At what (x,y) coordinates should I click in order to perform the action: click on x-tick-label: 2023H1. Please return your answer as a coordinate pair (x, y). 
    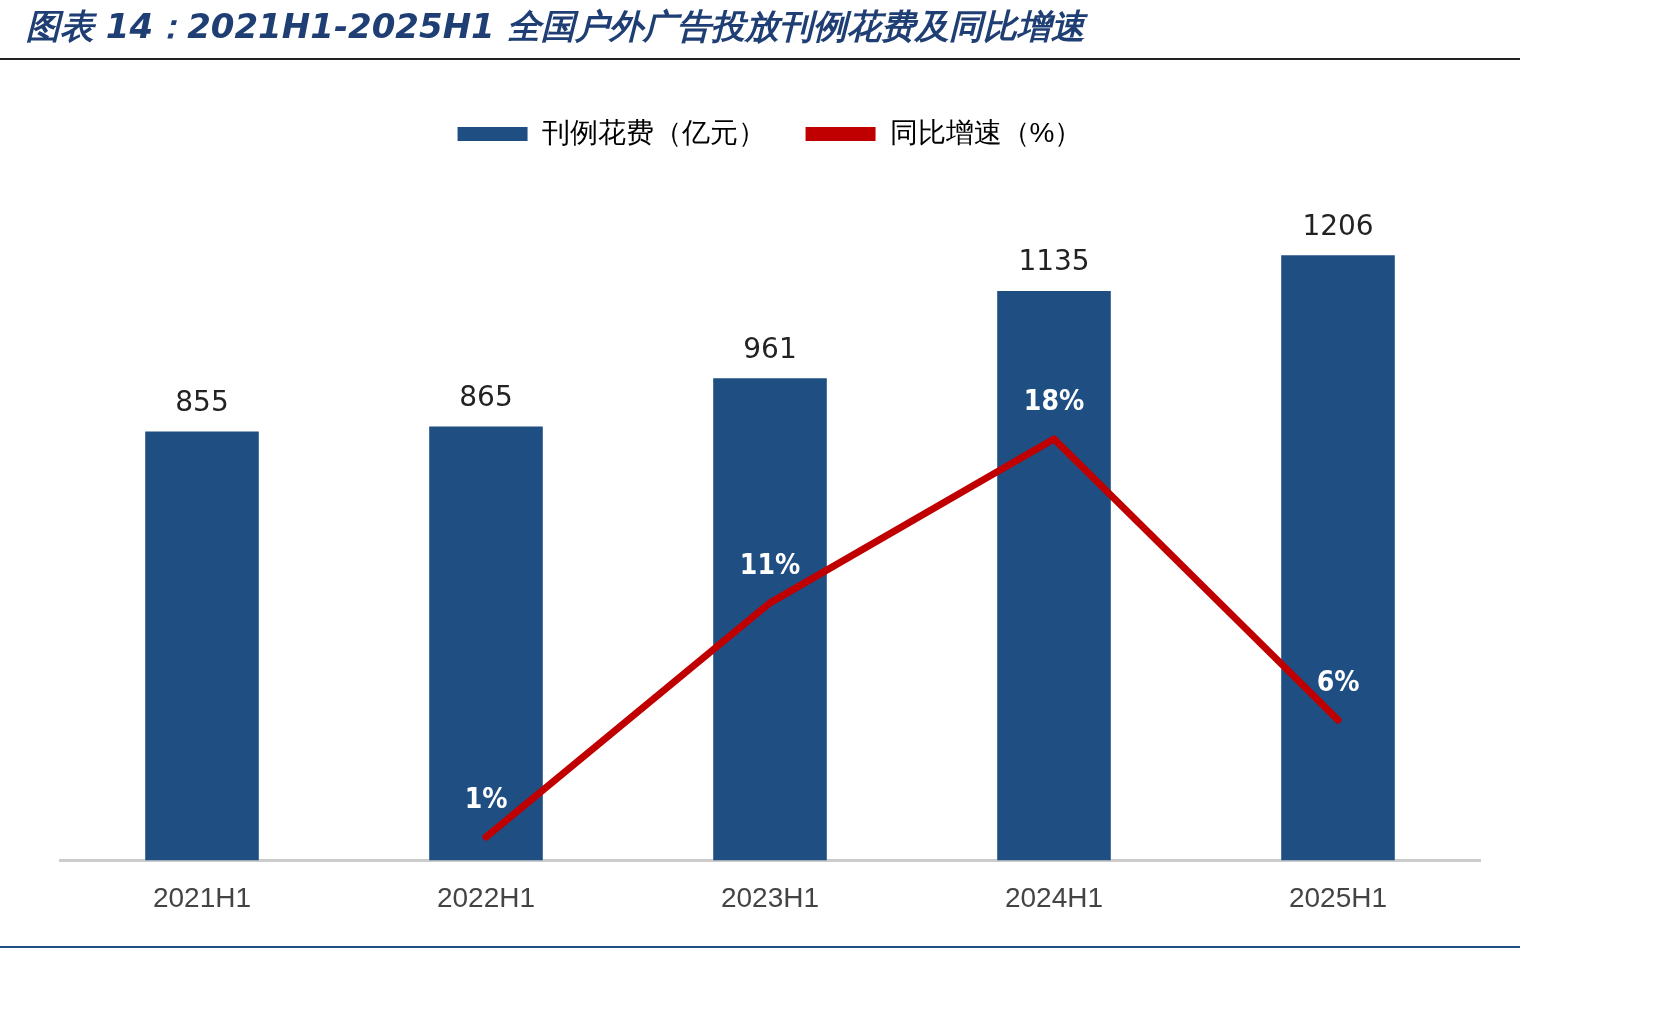
    Looking at the image, I should click on (770, 897).